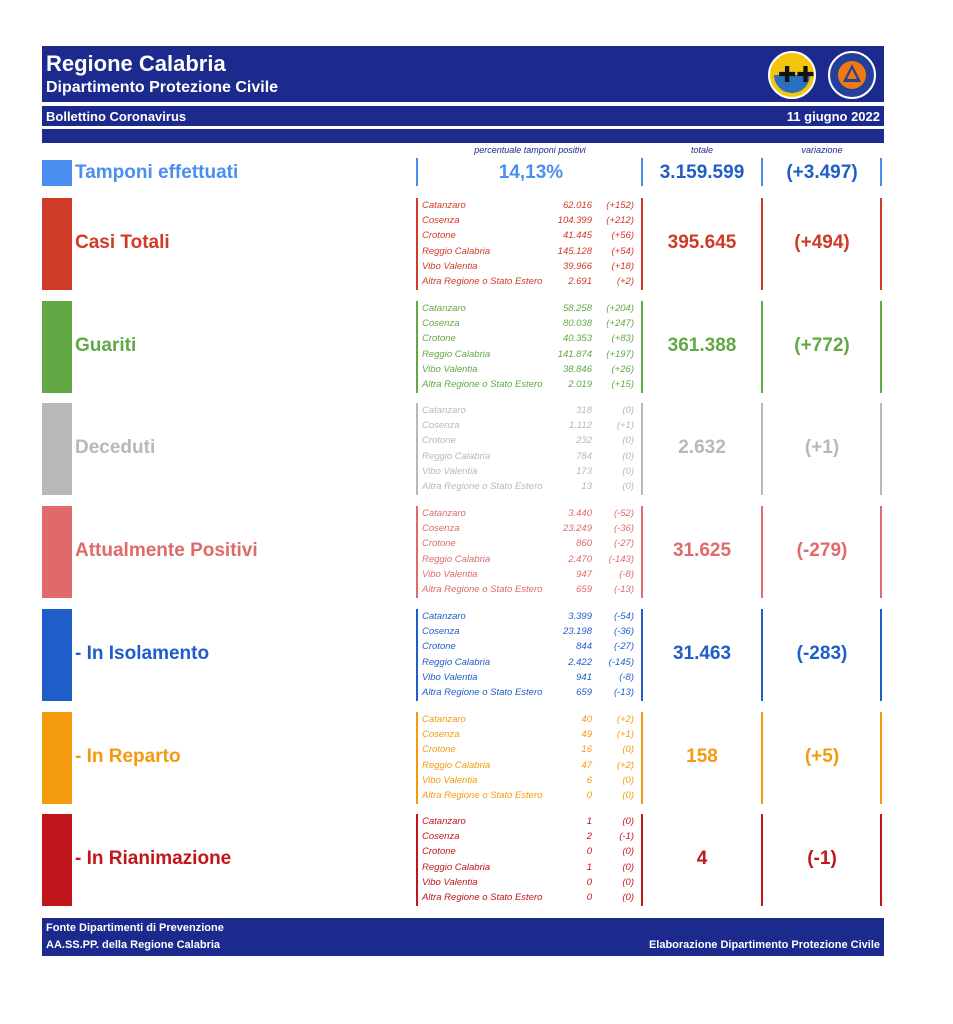  I want to click on separator-bar, so click(463, 136).